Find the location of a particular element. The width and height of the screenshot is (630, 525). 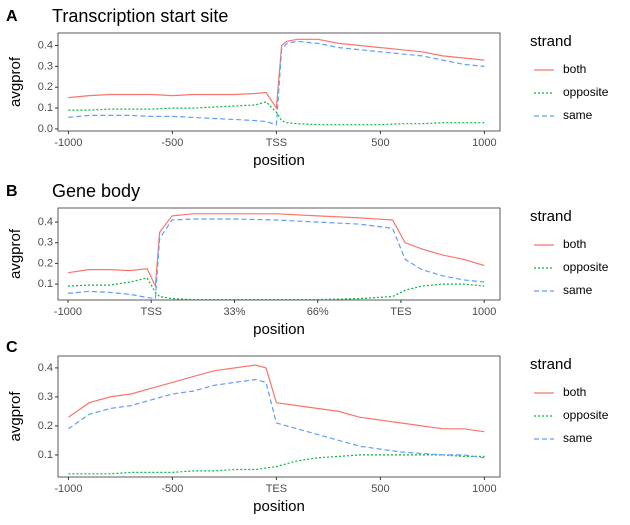

y-tick-label: 0.0 is located at coordinates (45, 129).